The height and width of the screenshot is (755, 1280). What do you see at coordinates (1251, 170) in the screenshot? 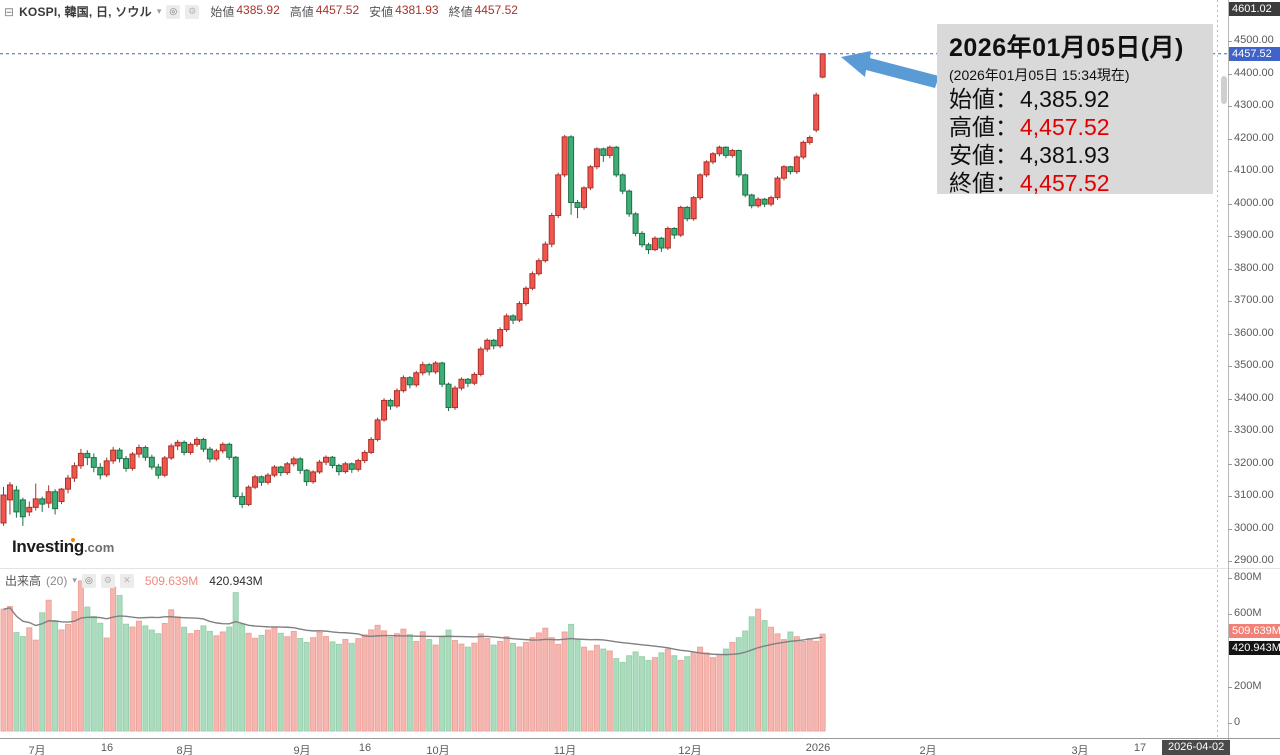
I see `price-tick: 4100.00` at bounding box center [1251, 170].